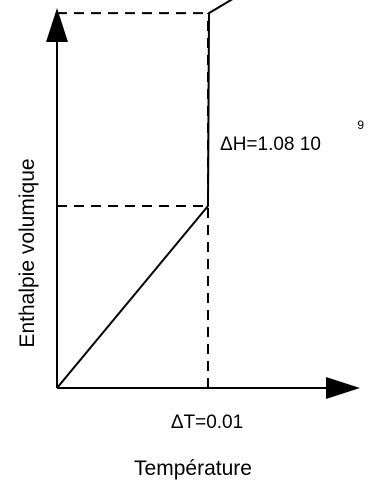 Image resolution: width=371 pixels, height=484 pixels. Describe the element at coordinates (193, 468) in the screenshot. I see `x-axis-label: Température` at that location.